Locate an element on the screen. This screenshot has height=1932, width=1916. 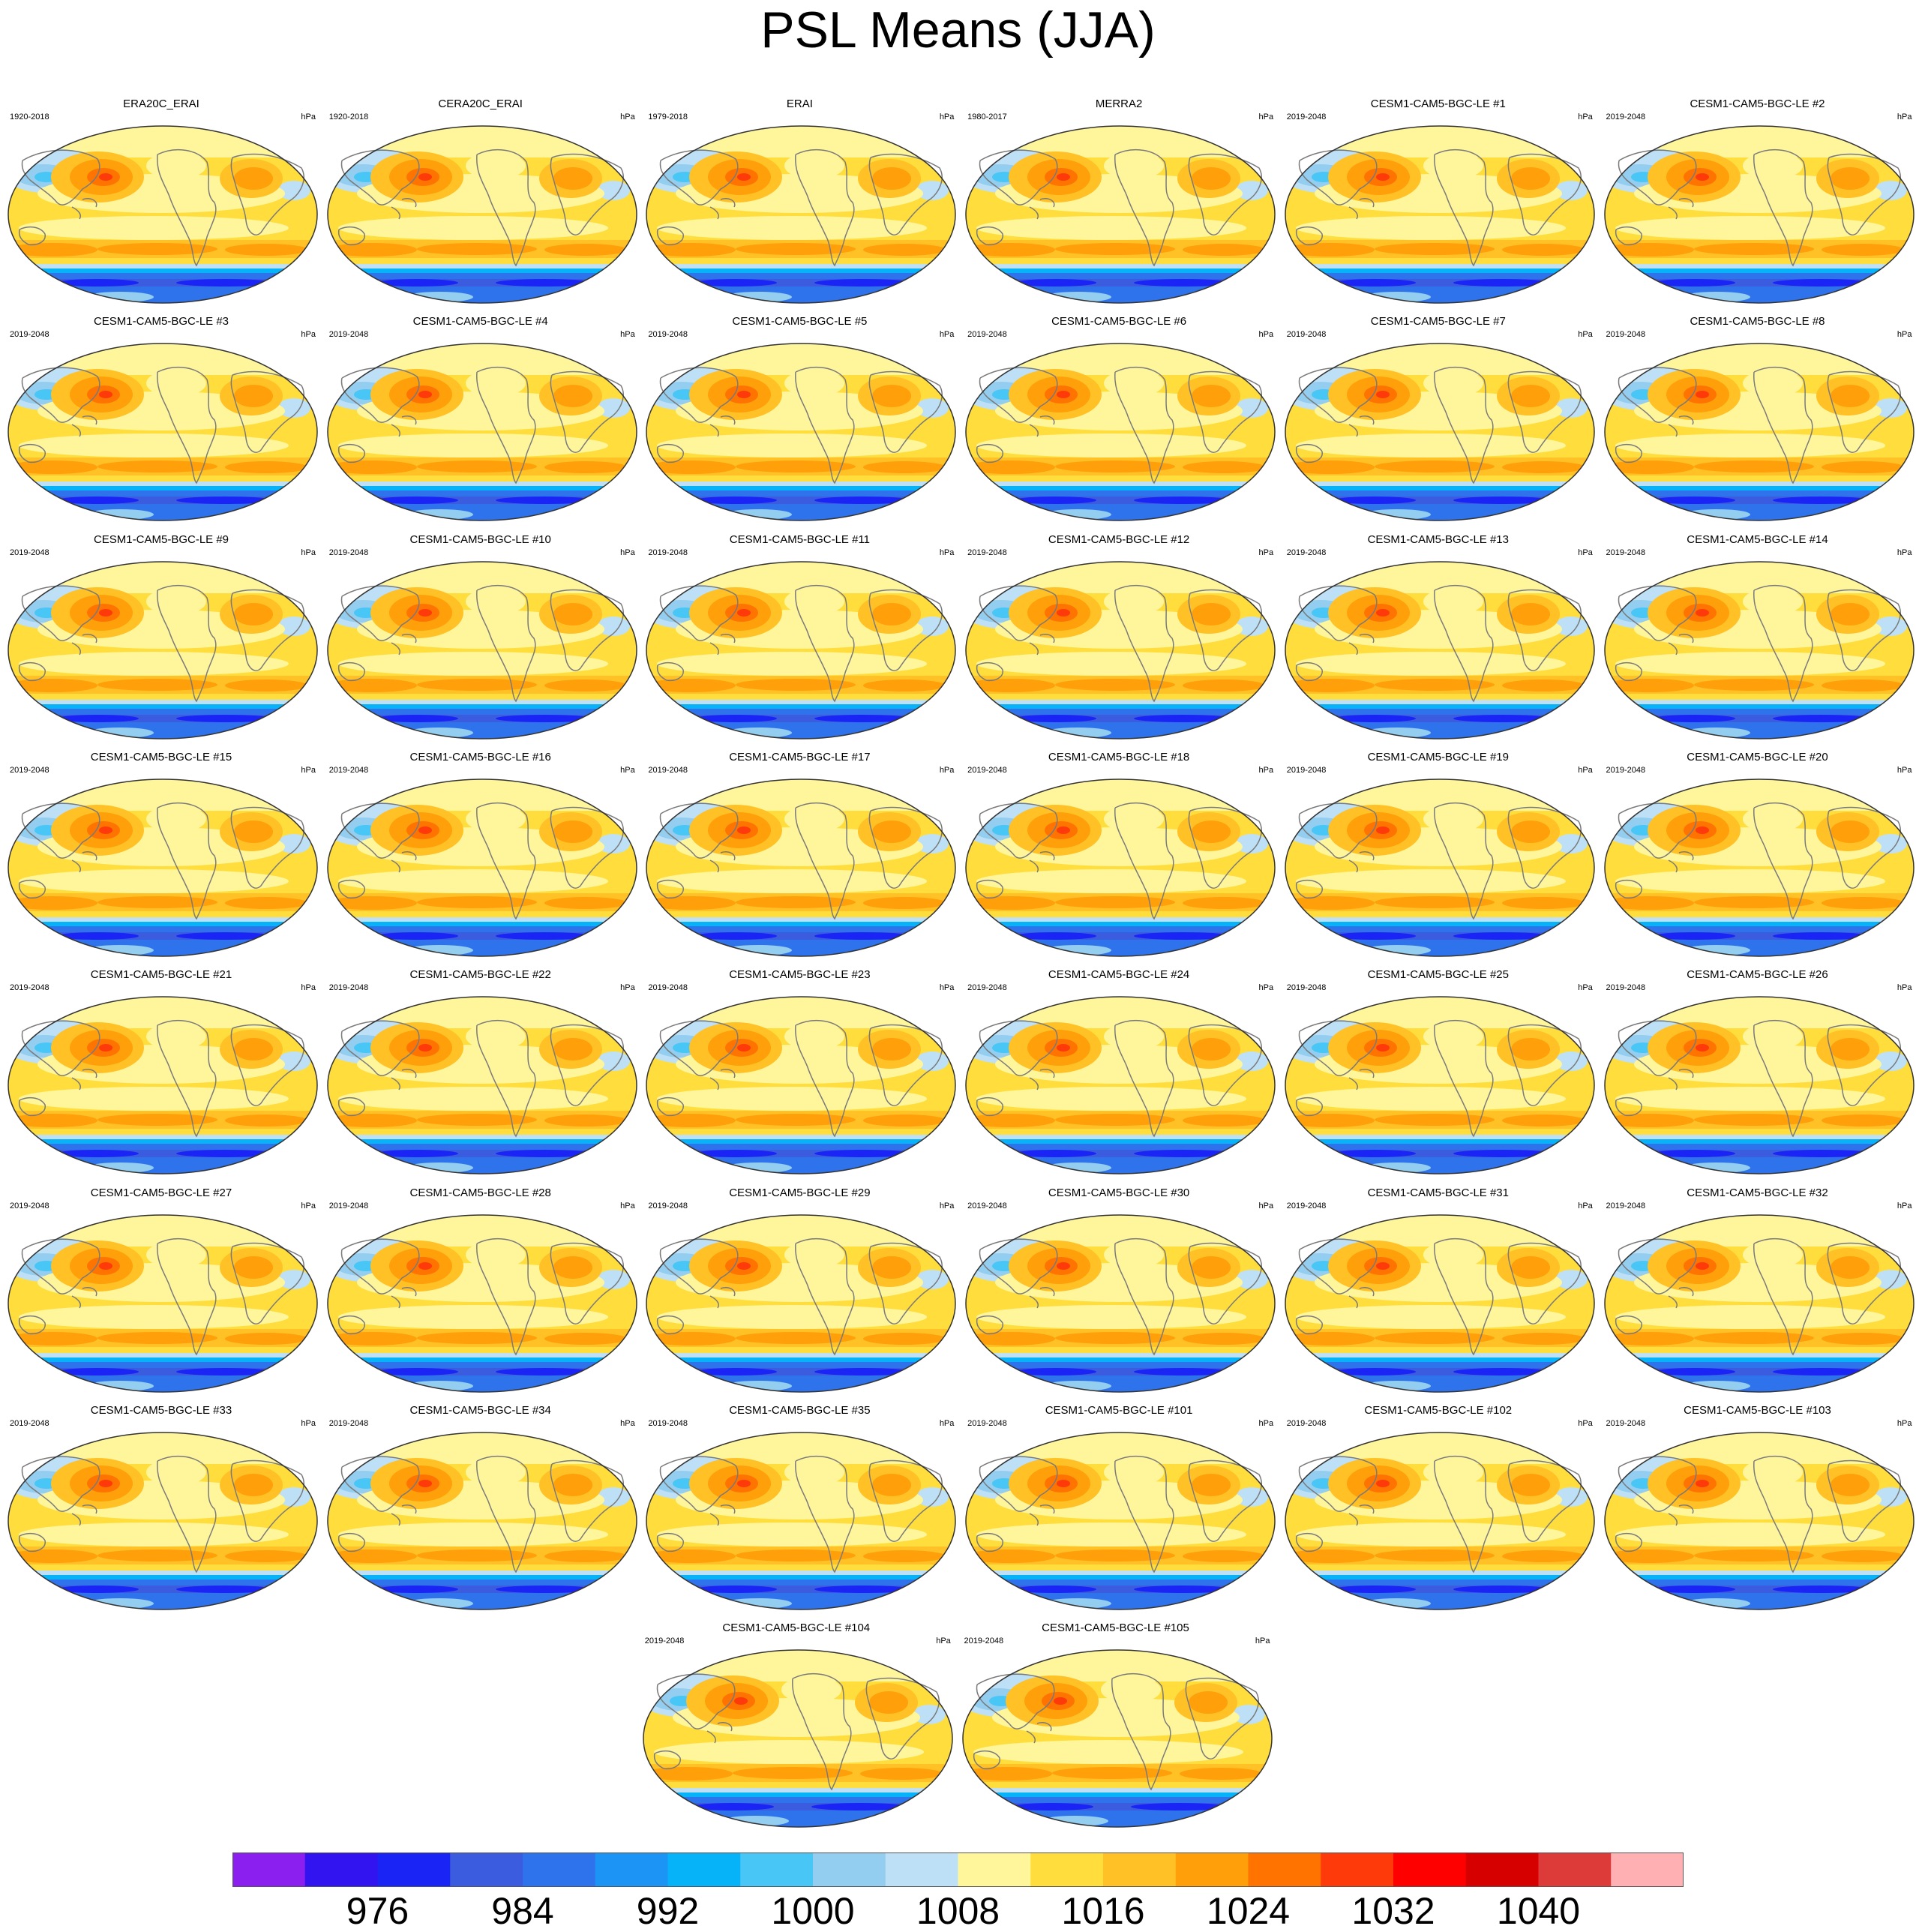
panel-title: CESM1-CAM5-BGC-LE #3 is located at coordinates (161, 321).